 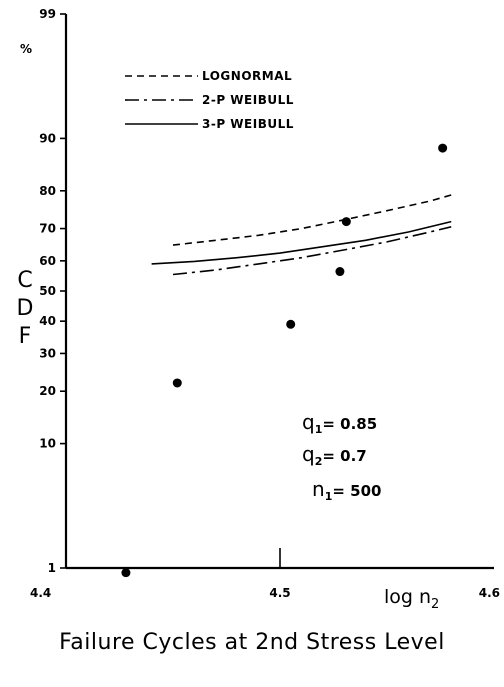 I want to click on parameter-value: = 500, so click(x=357, y=491).